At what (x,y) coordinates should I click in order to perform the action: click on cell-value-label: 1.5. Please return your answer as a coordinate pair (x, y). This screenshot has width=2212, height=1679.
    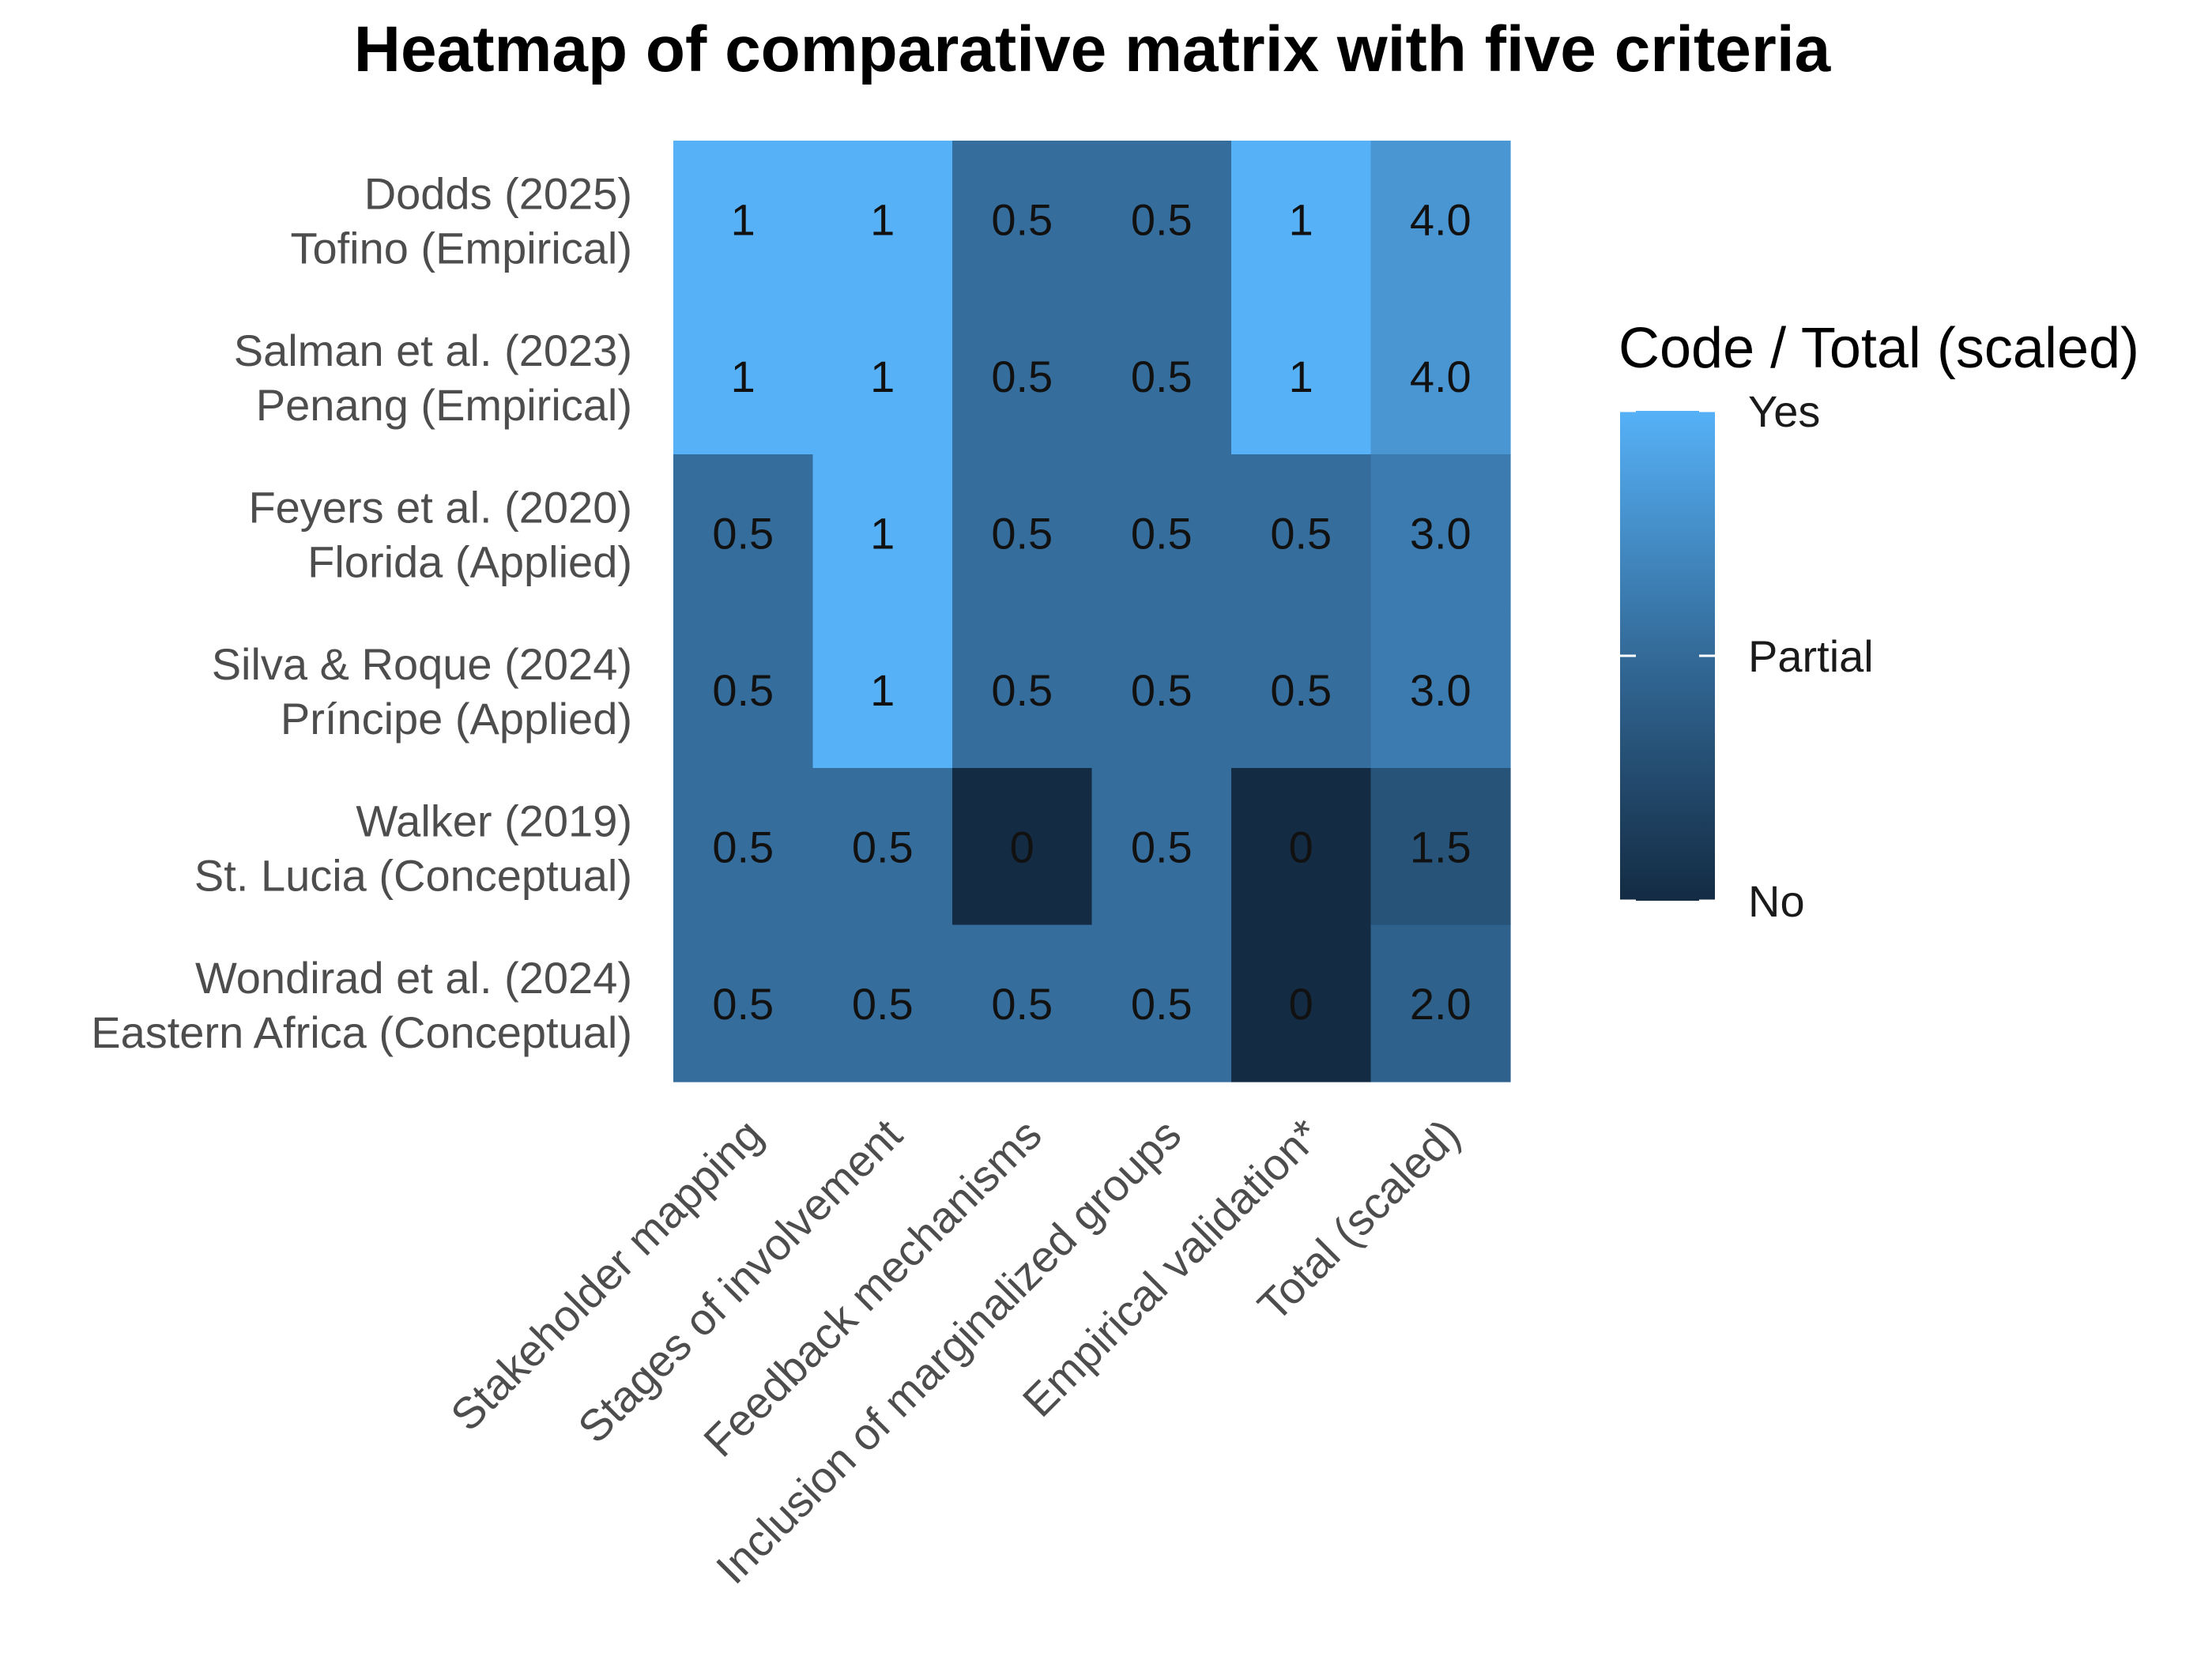
    Looking at the image, I should click on (1441, 846).